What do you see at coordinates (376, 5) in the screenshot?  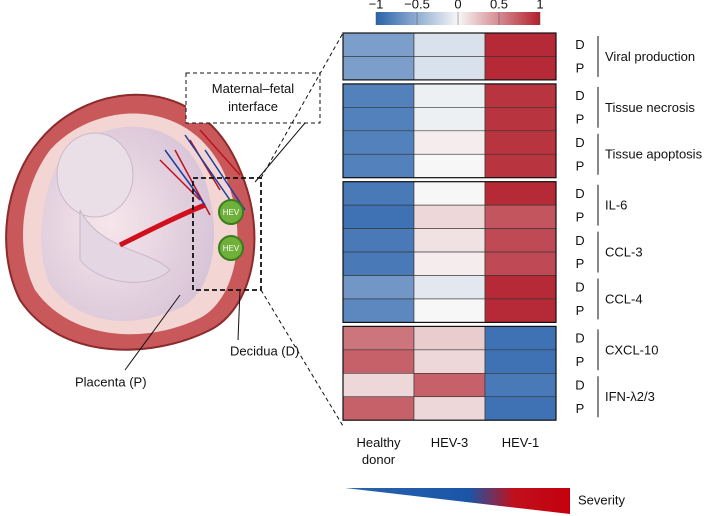 I see `colorbar-tick-label: −1` at bounding box center [376, 5].